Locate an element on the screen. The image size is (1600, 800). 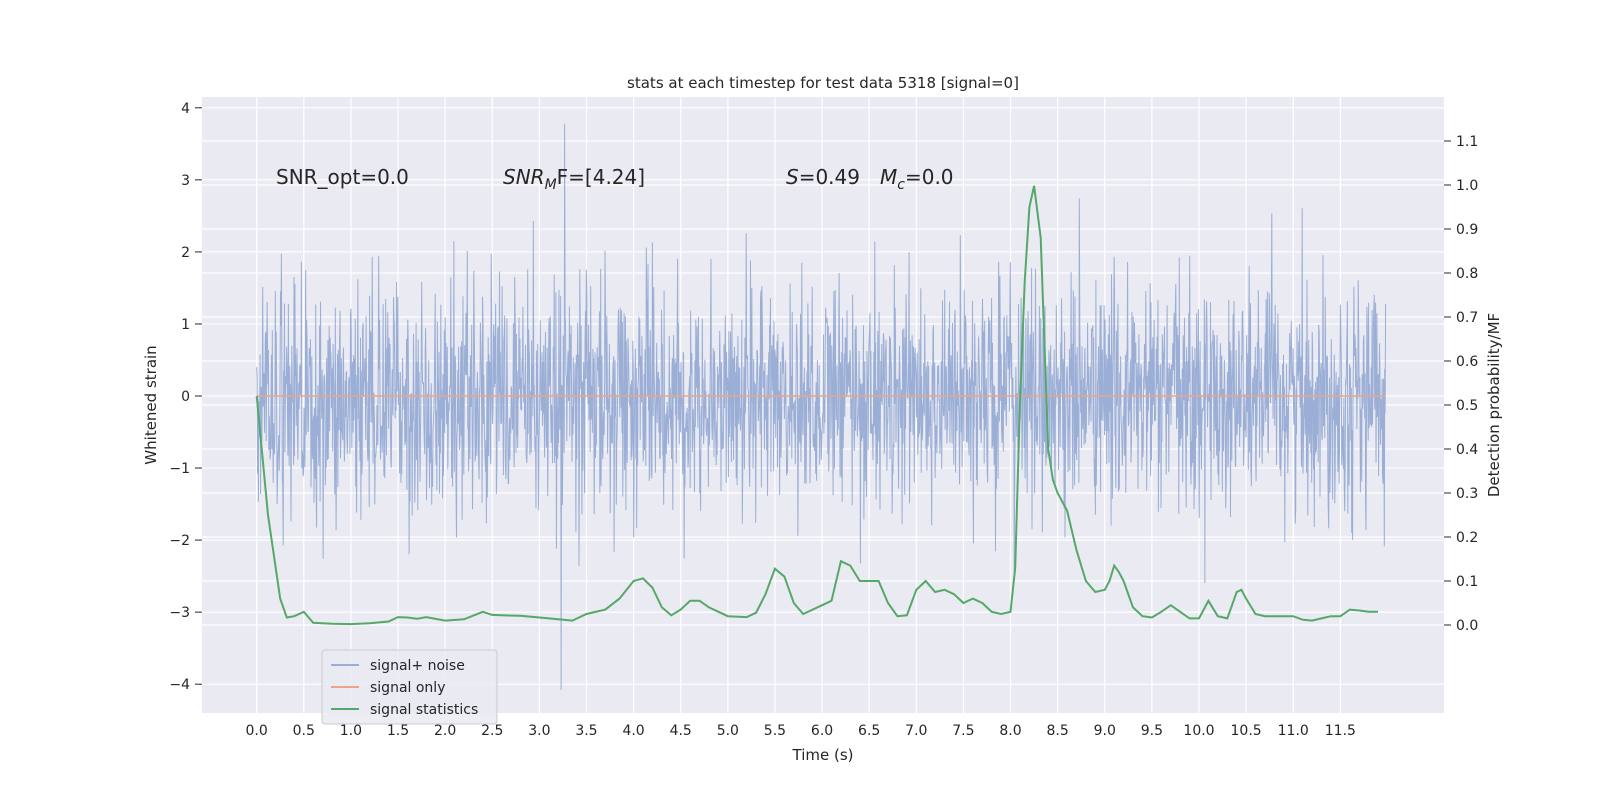
left-y-tick-label: 2 is located at coordinates (185, 253).